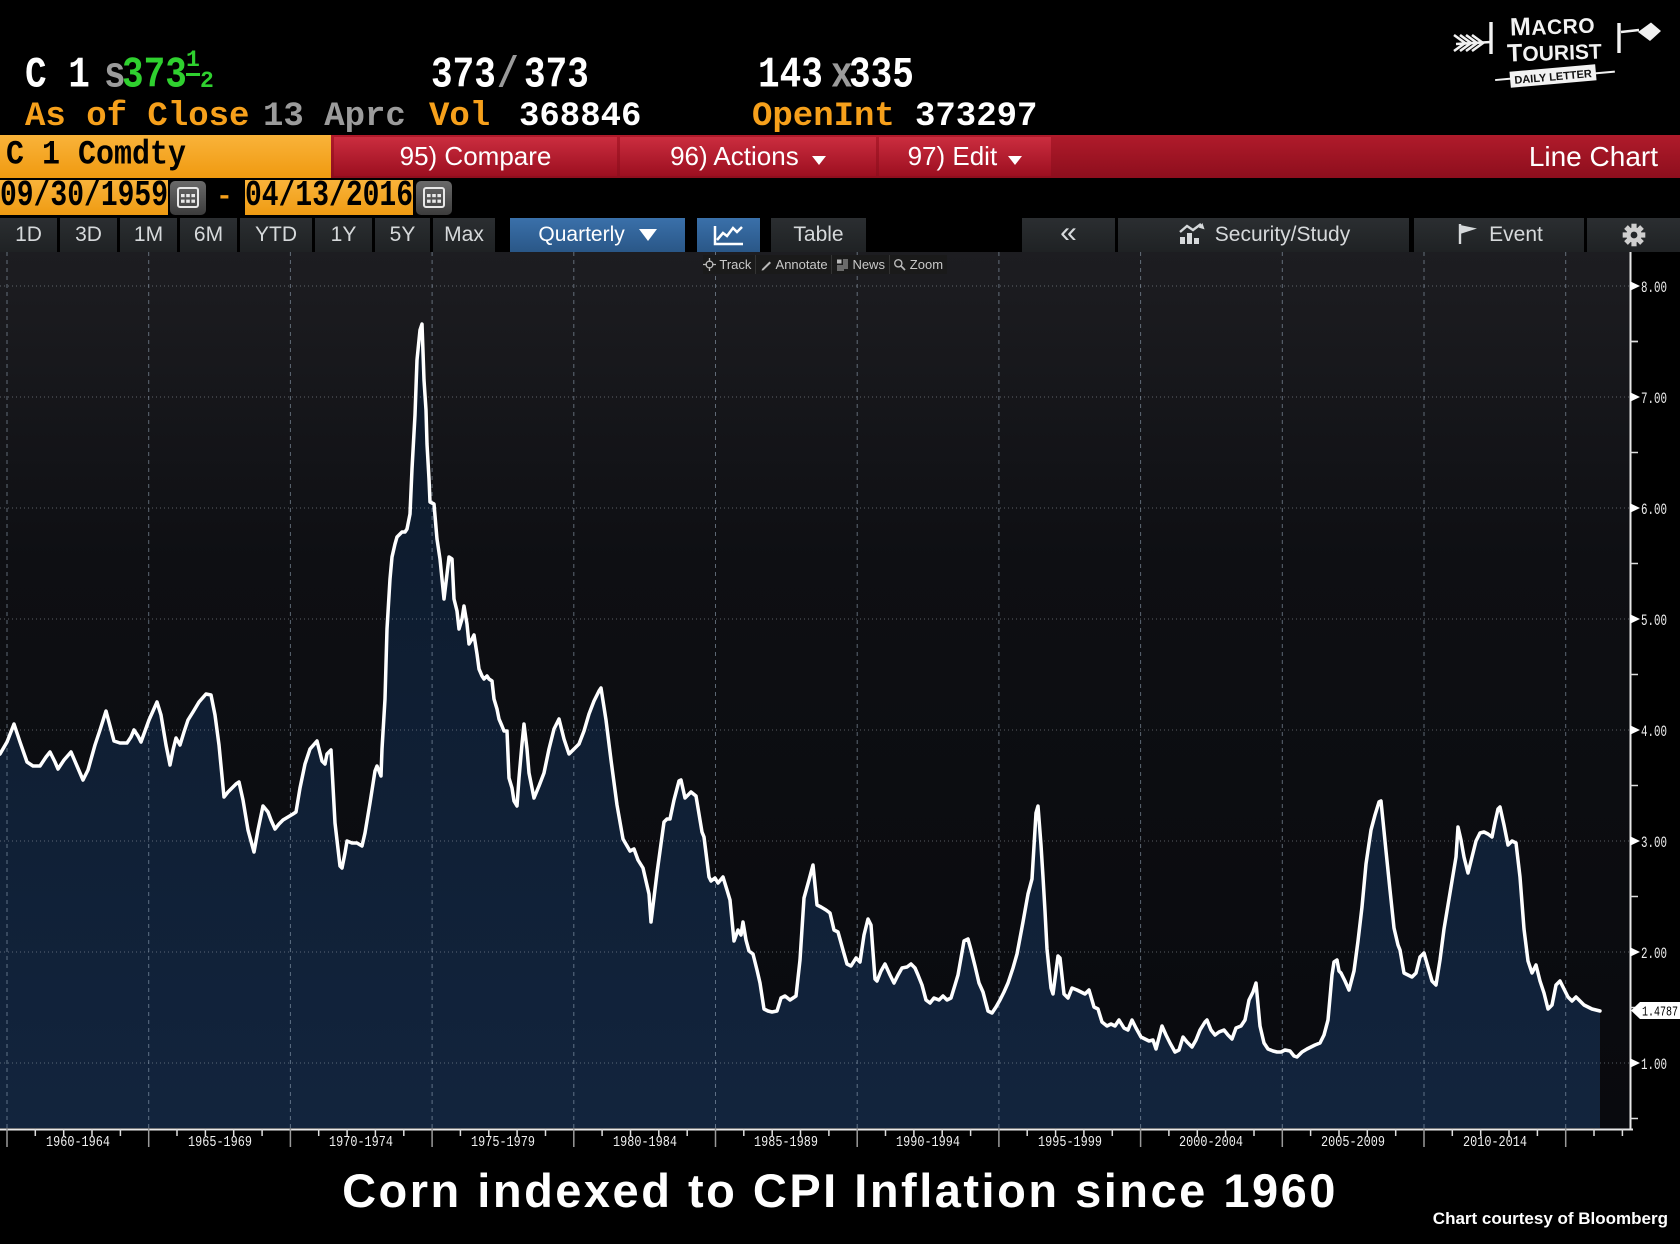 This screenshot has width=1680, height=1244. Describe the element at coordinates (78, 1142) in the screenshot. I see `svg-text: 1960-1964` at that location.